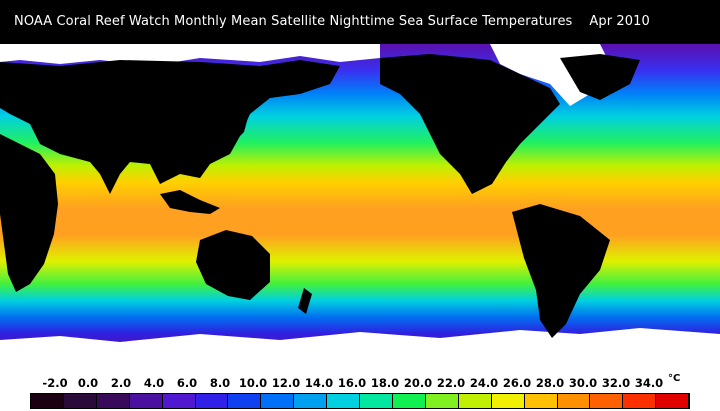  I want to click on tick-label: 8.0, so click(220, 383).